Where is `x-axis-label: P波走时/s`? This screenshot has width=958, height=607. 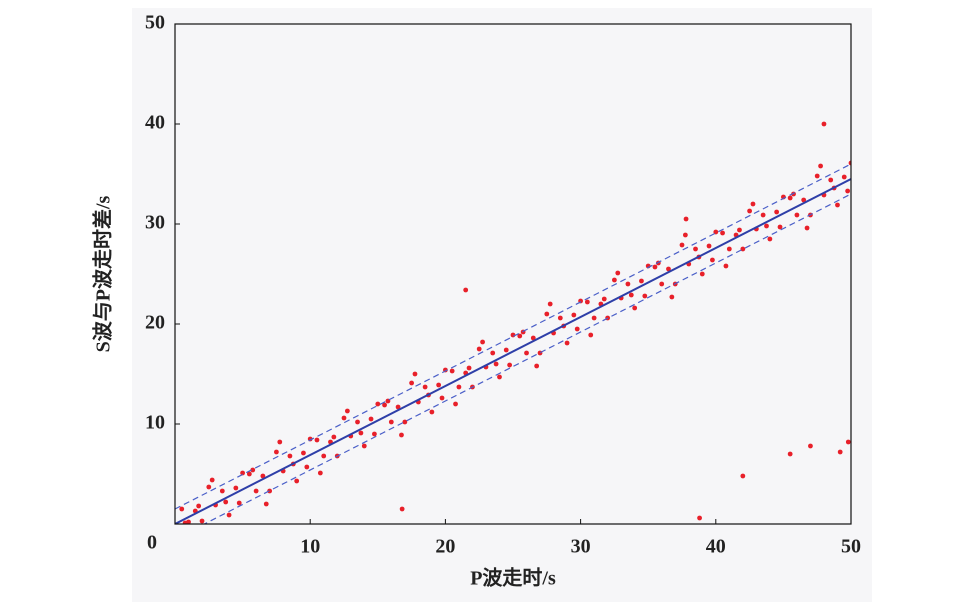
x-axis-label: P波走时/s is located at coordinates (513, 578).